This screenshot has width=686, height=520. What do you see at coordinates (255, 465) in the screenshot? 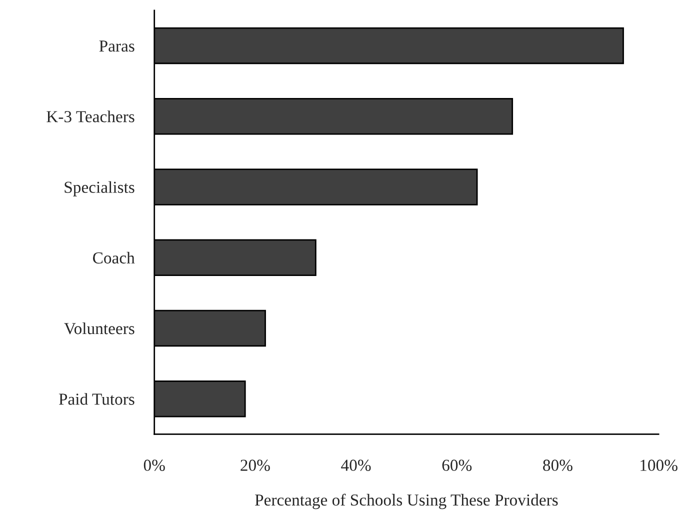
I see `x-tick-label: 20%` at bounding box center [255, 465].